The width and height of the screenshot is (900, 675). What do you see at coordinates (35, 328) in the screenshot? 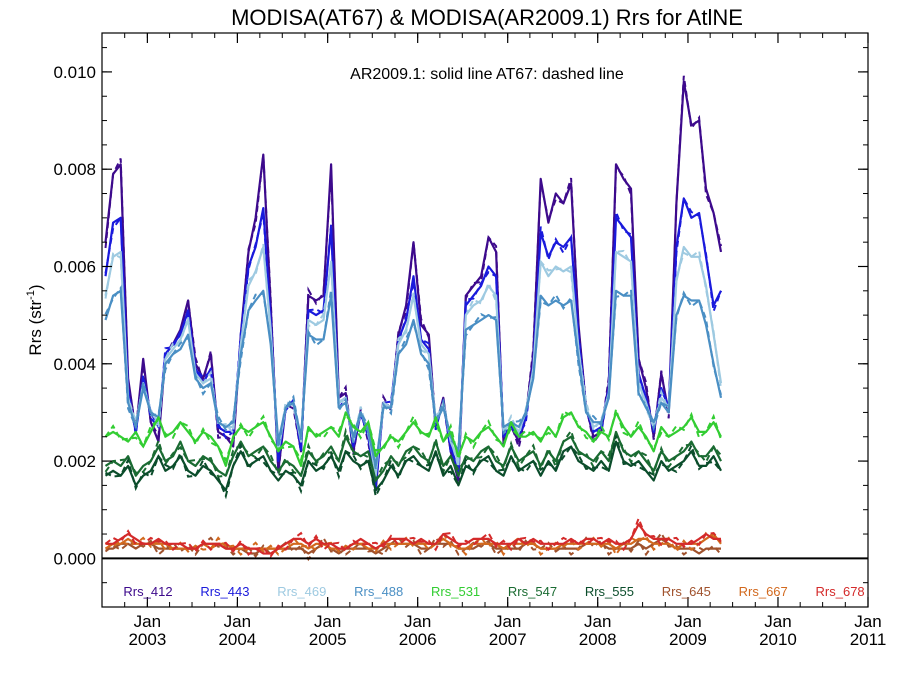
I see `y-axis-label-main: Rrs (str` at bounding box center [35, 328].